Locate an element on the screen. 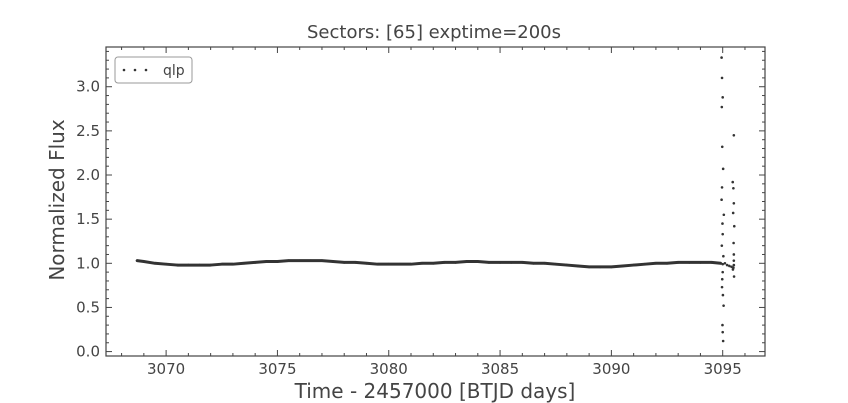 This screenshot has height=403, width=848. legend-label: qlp is located at coordinates (174, 71).